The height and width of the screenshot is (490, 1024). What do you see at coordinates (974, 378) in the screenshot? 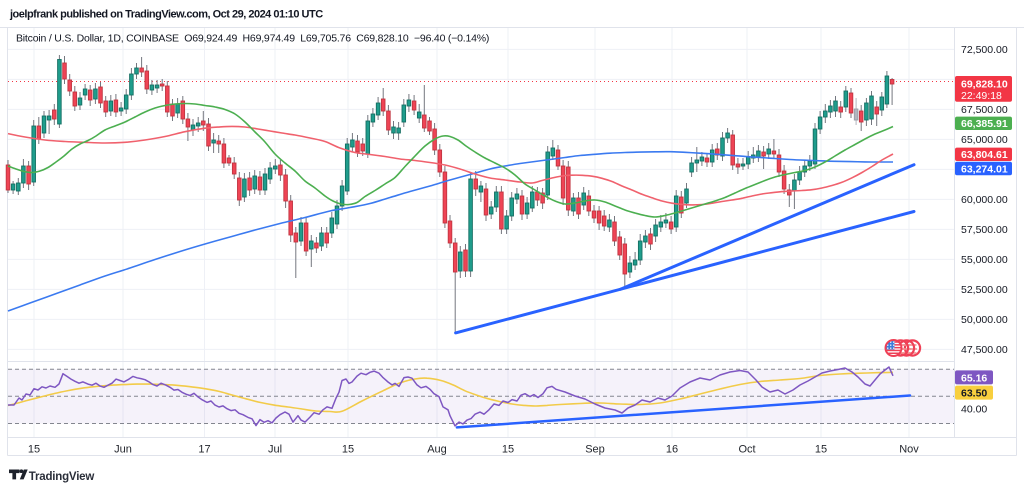
I see `svg-text: 65.16` at bounding box center [974, 378].